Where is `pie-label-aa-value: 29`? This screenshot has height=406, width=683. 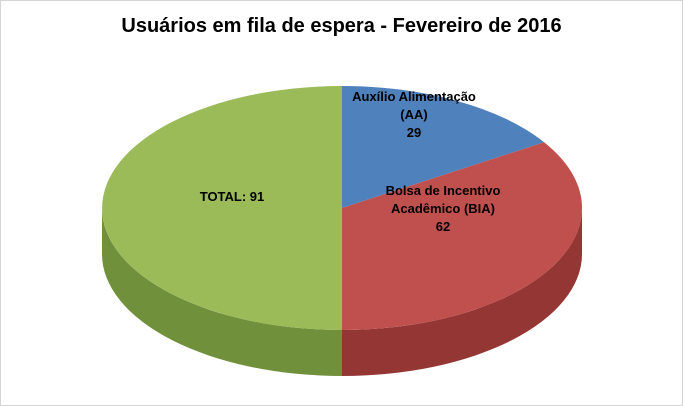
pie-label-aa-value: 29 is located at coordinates (414, 132).